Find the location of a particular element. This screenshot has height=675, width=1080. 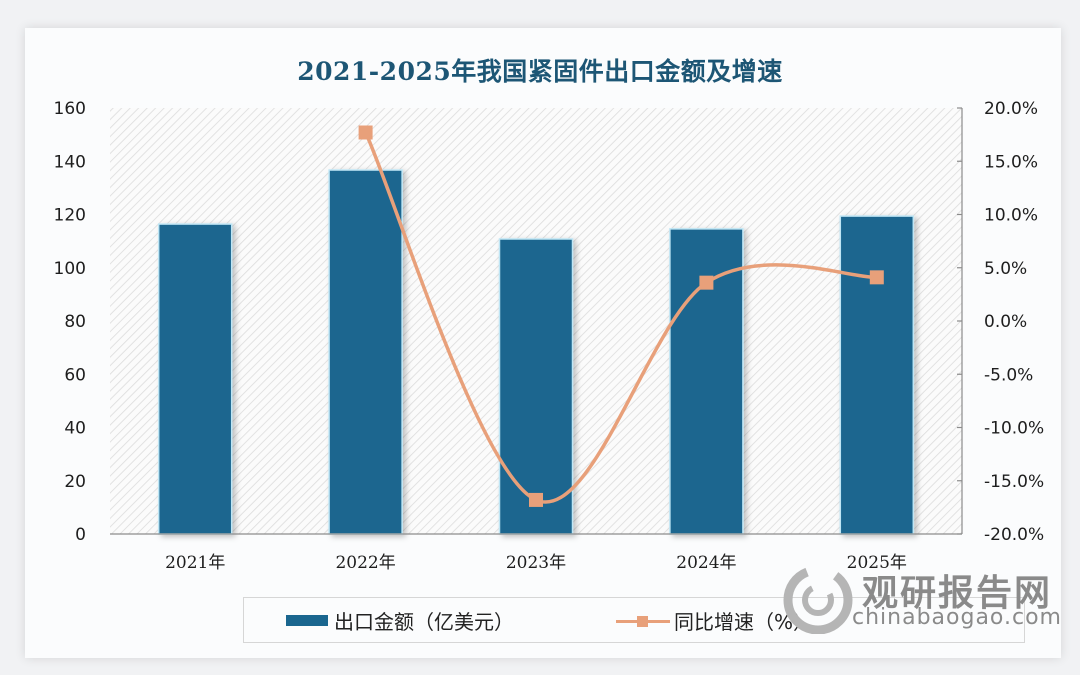

watermark-brand-en: chinabaogao.com is located at coordinates (957, 617).